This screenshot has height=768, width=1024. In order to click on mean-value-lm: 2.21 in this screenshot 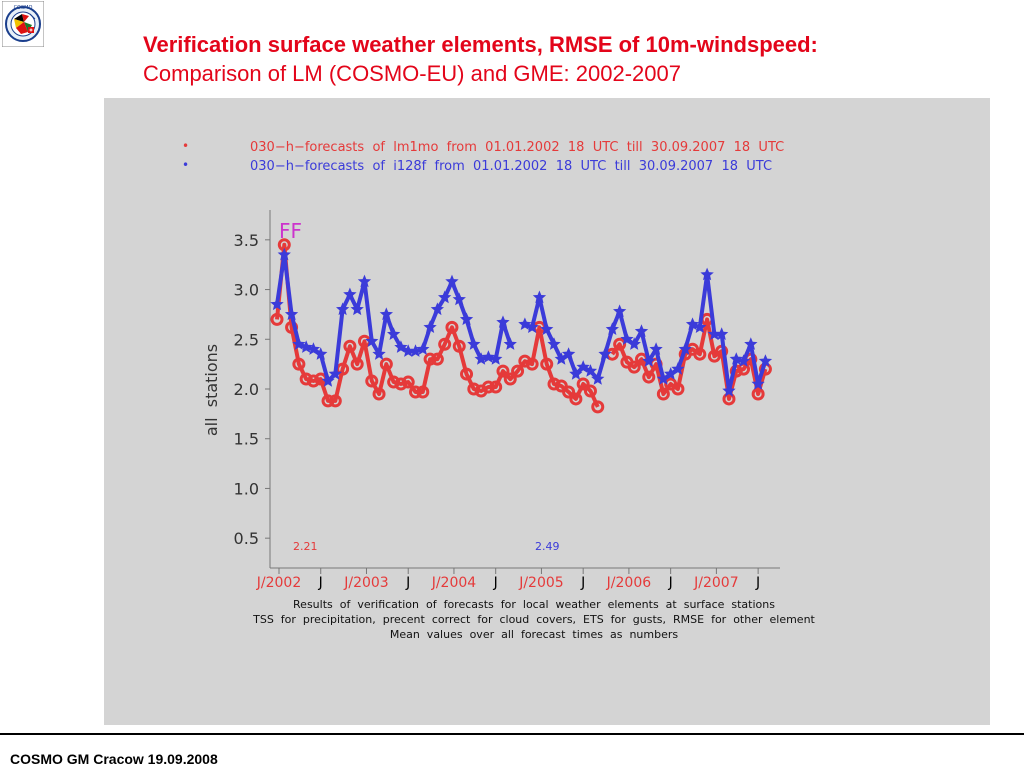, I will do `click(305, 546)`.